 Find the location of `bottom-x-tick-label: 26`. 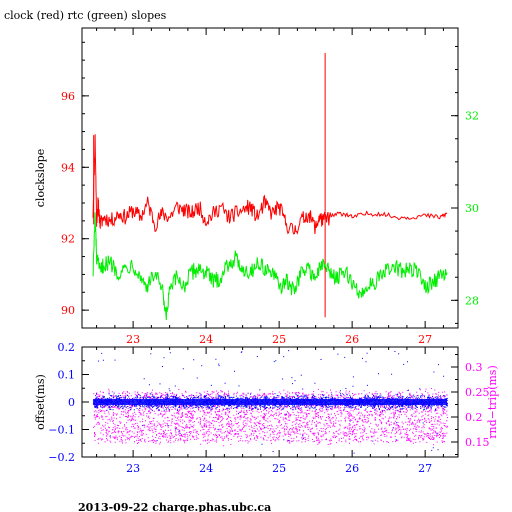

bottom-x-tick-label: 26 is located at coordinates (352, 468).